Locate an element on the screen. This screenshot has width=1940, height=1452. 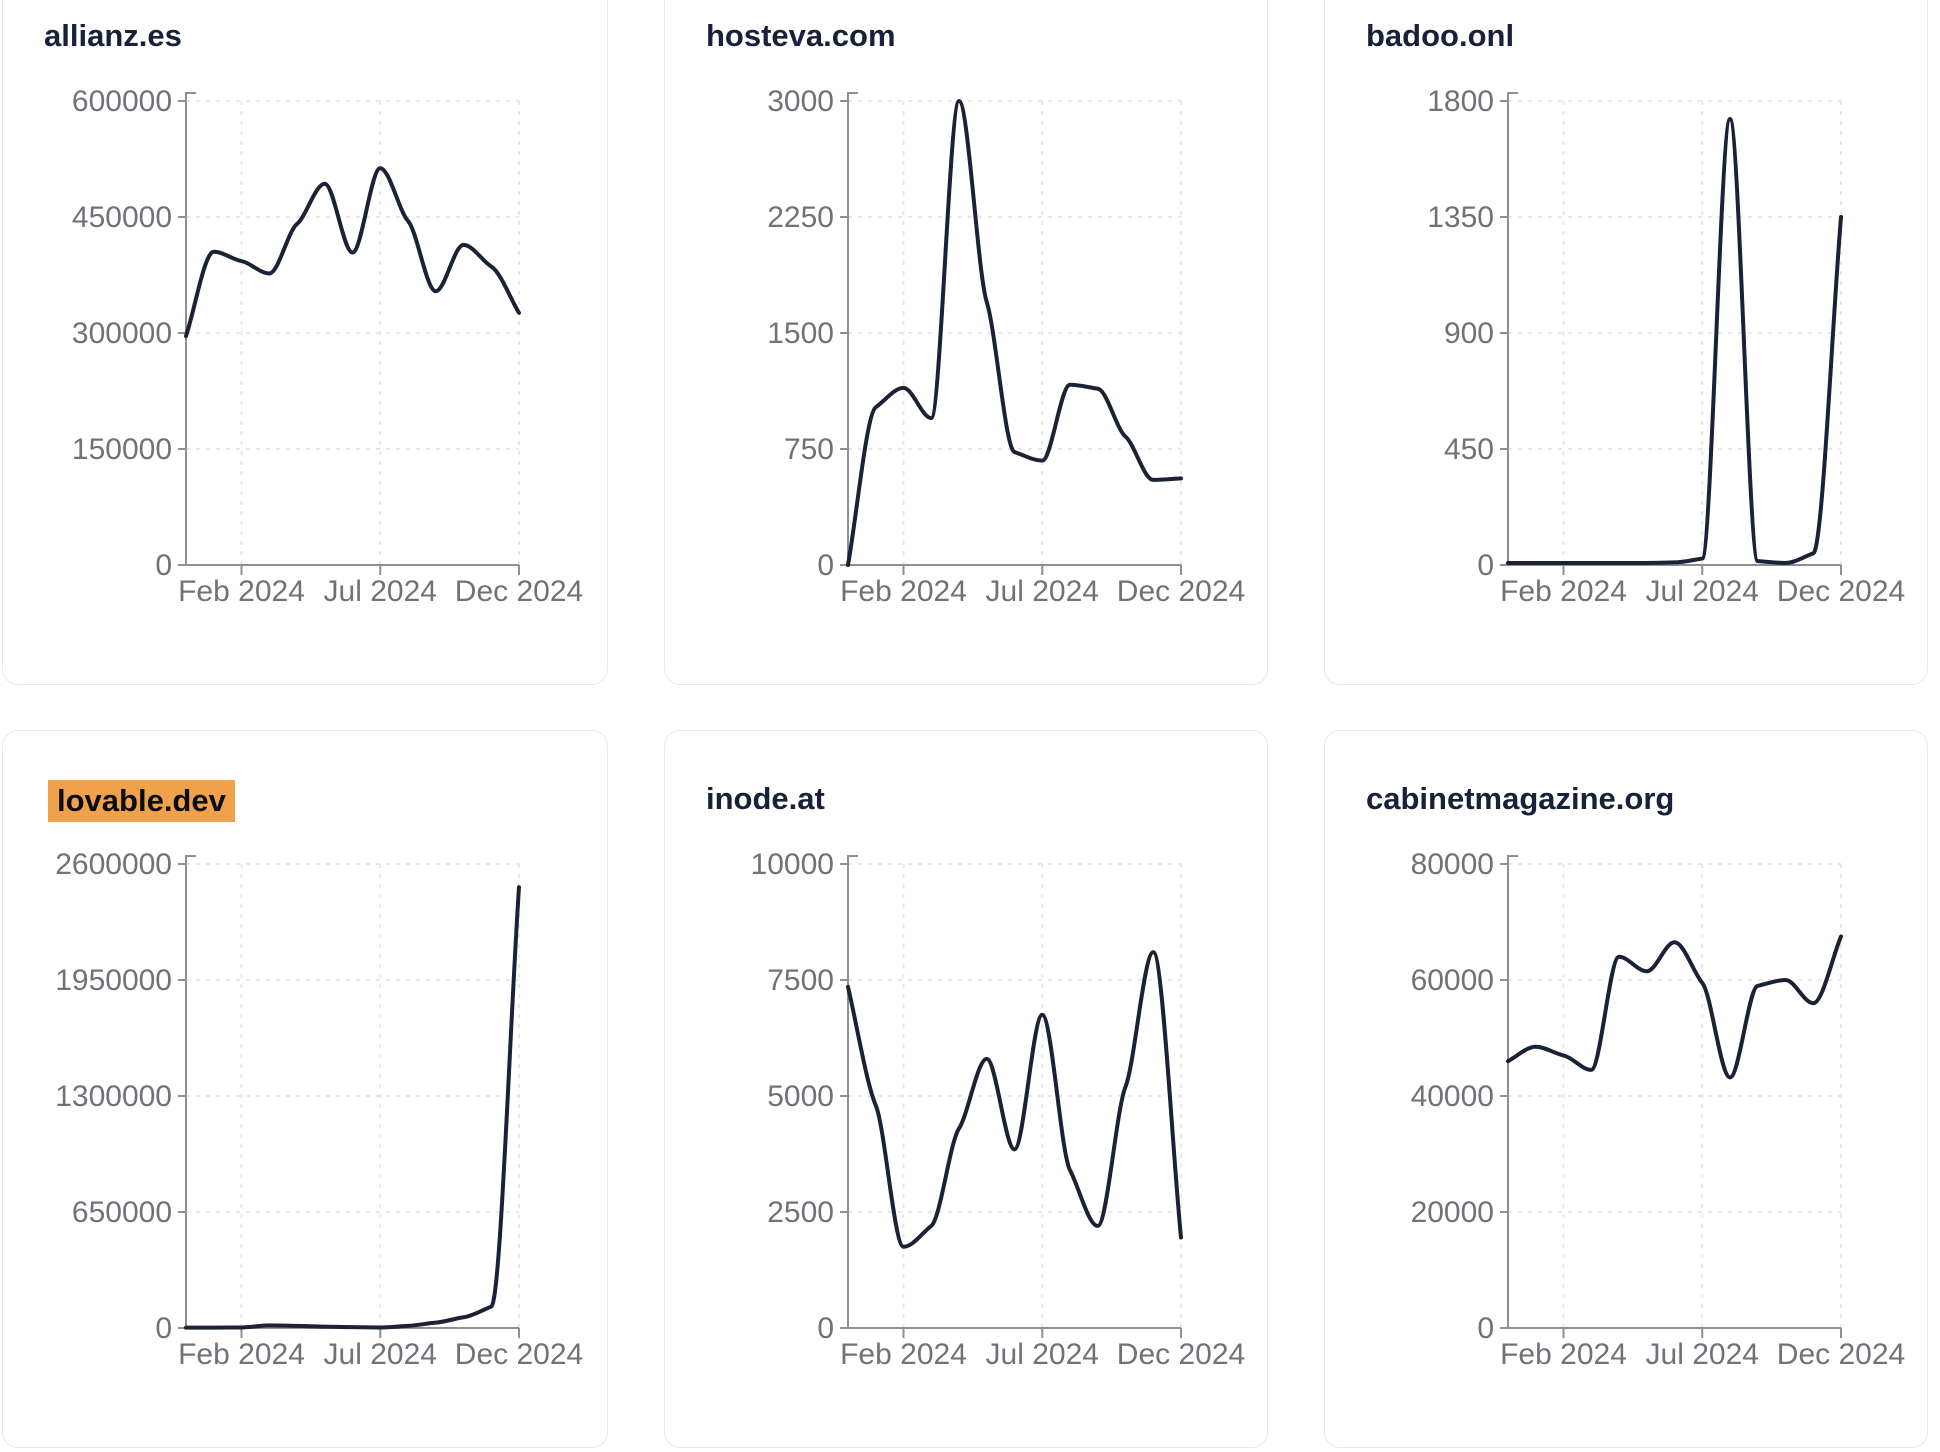
line-chart-badoo-onl: 0 450 900 1350 1800 Feb 2024 Jul 2024 Dec 2024 is located at coordinates (1666, 346).